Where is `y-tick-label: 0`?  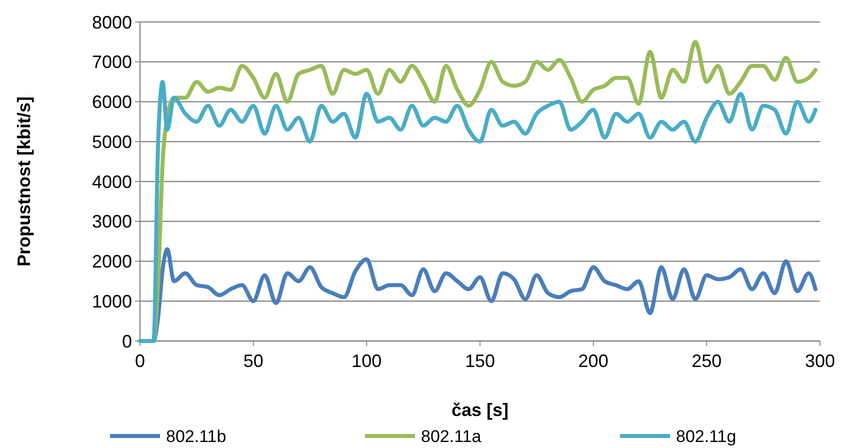
y-tick-label: 0 is located at coordinates (127, 341).